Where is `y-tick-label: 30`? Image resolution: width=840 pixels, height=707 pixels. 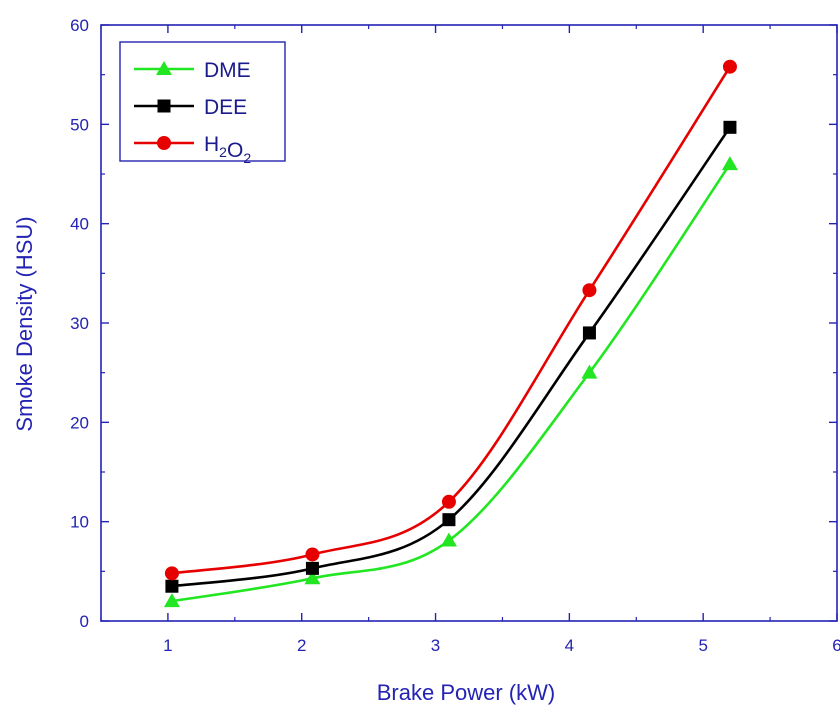
y-tick-label: 30 is located at coordinates (79, 323).